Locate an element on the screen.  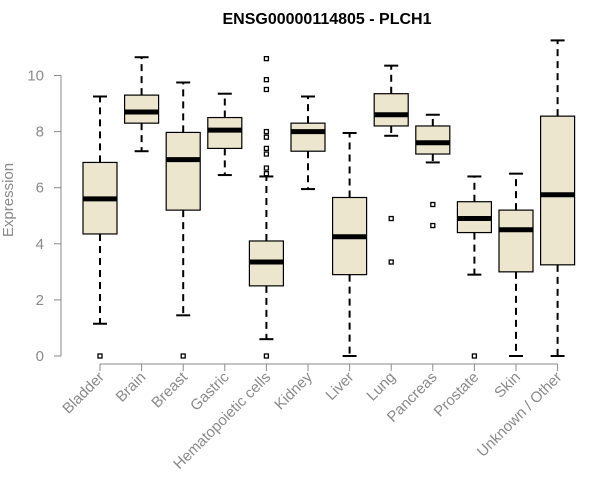
x-tick-label: Liver is located at coordinates (339, 386).